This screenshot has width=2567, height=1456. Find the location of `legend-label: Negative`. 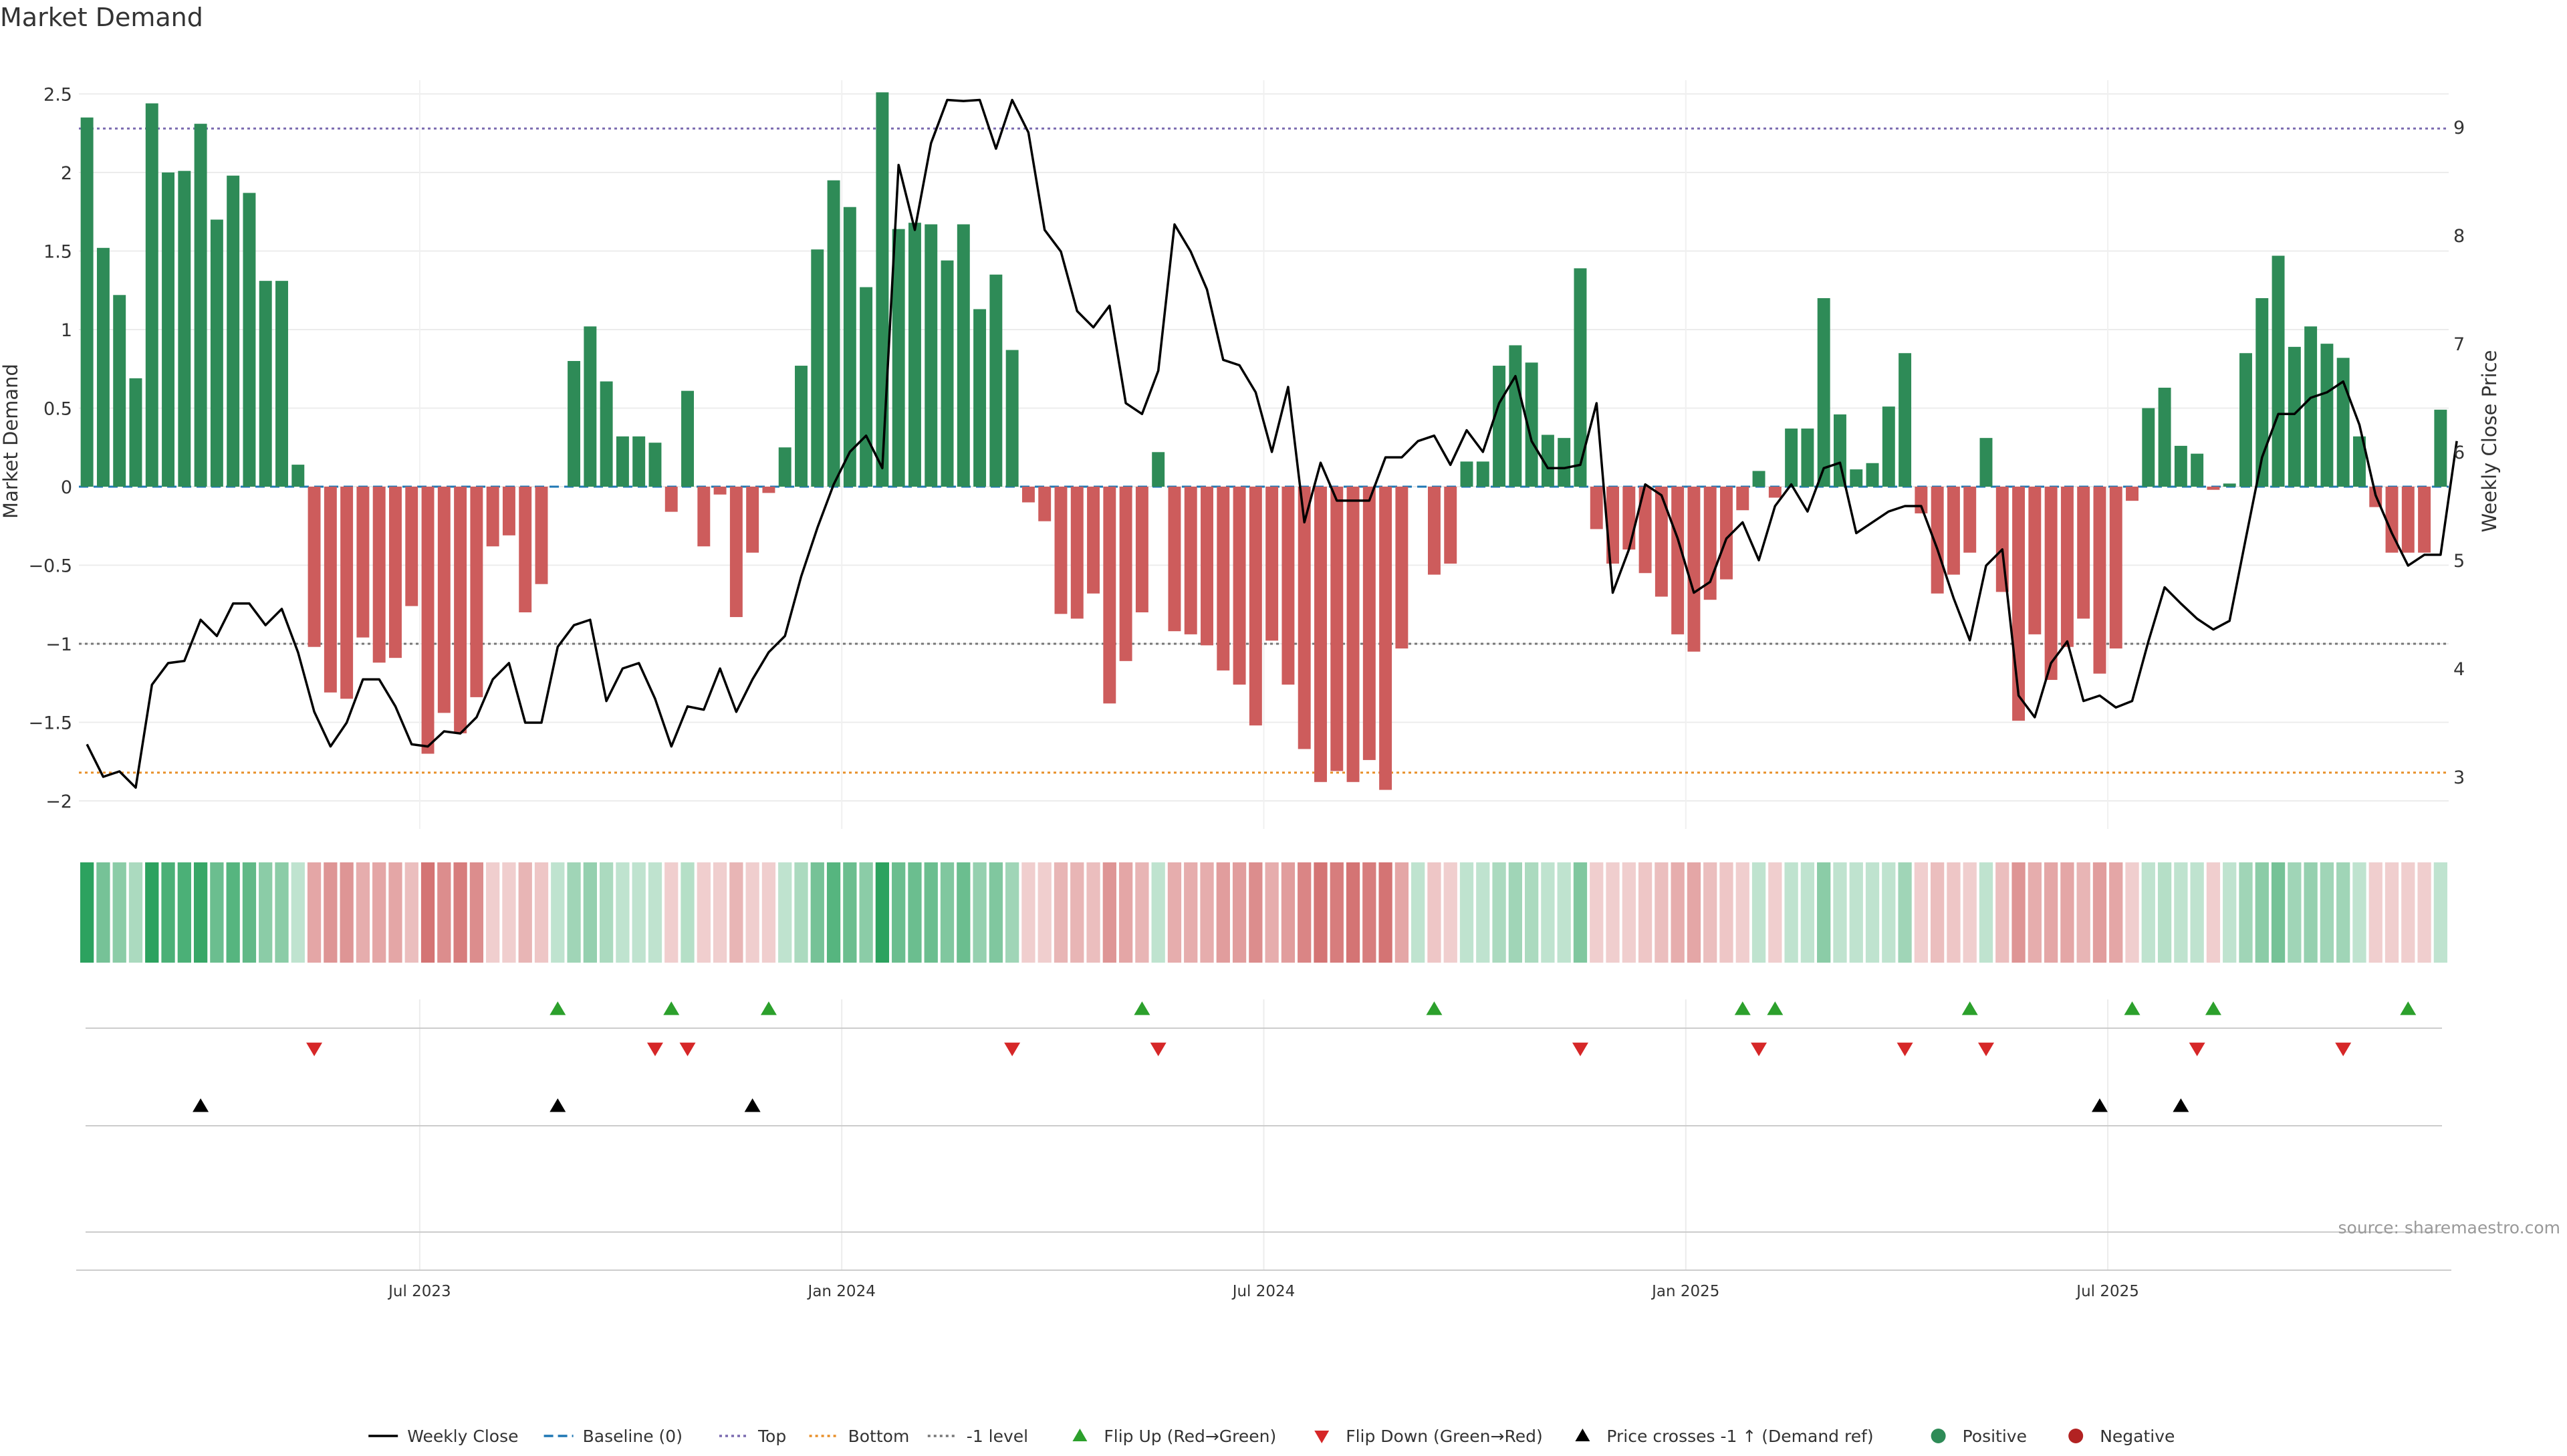

legend-label: Negative is located at coordinates (2137, 1436).